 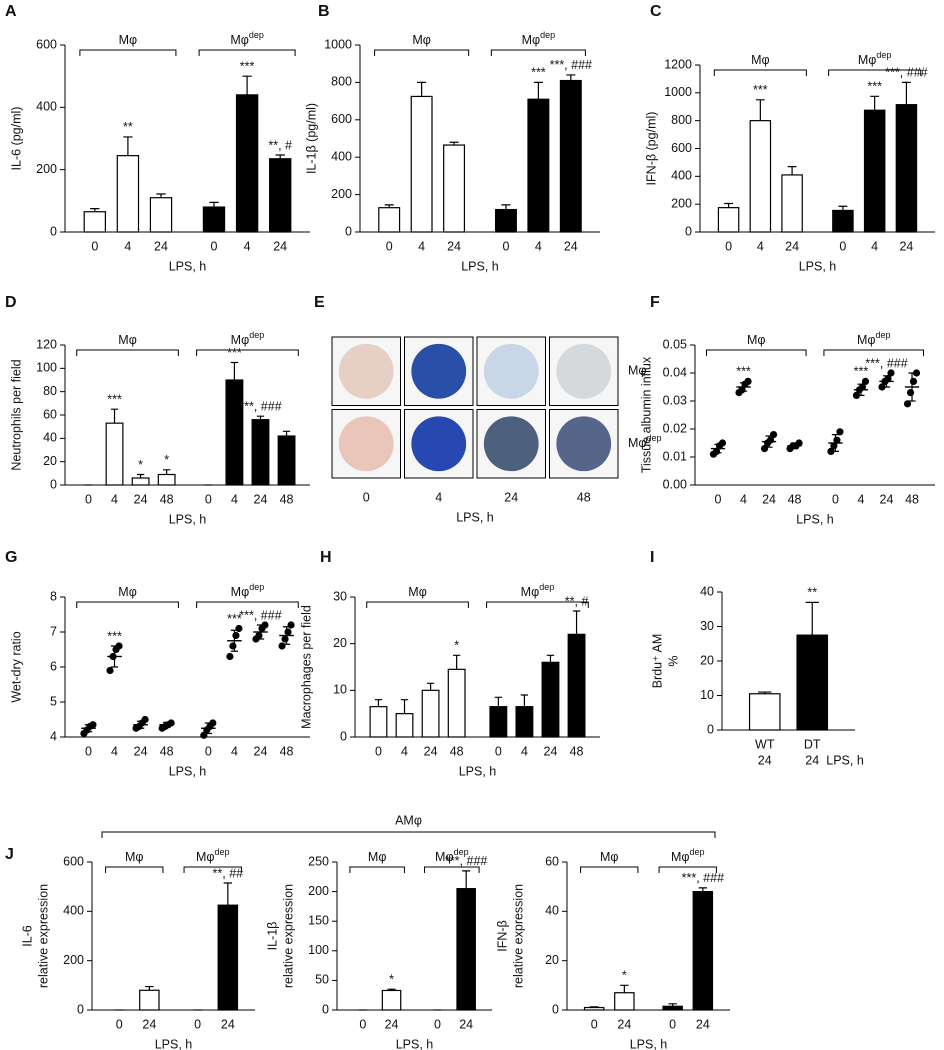 I want to click on y-tick-label: 0.02, so click(x=675, y=428).